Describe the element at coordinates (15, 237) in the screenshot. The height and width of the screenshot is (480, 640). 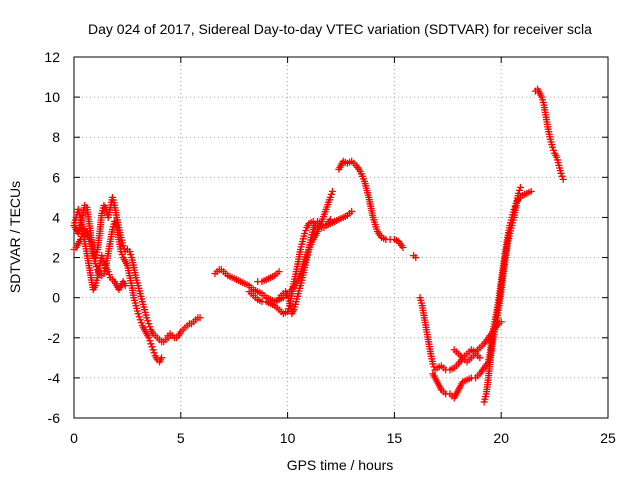
I see `y-axis-label: SDTVAR / TECUs` at that location.